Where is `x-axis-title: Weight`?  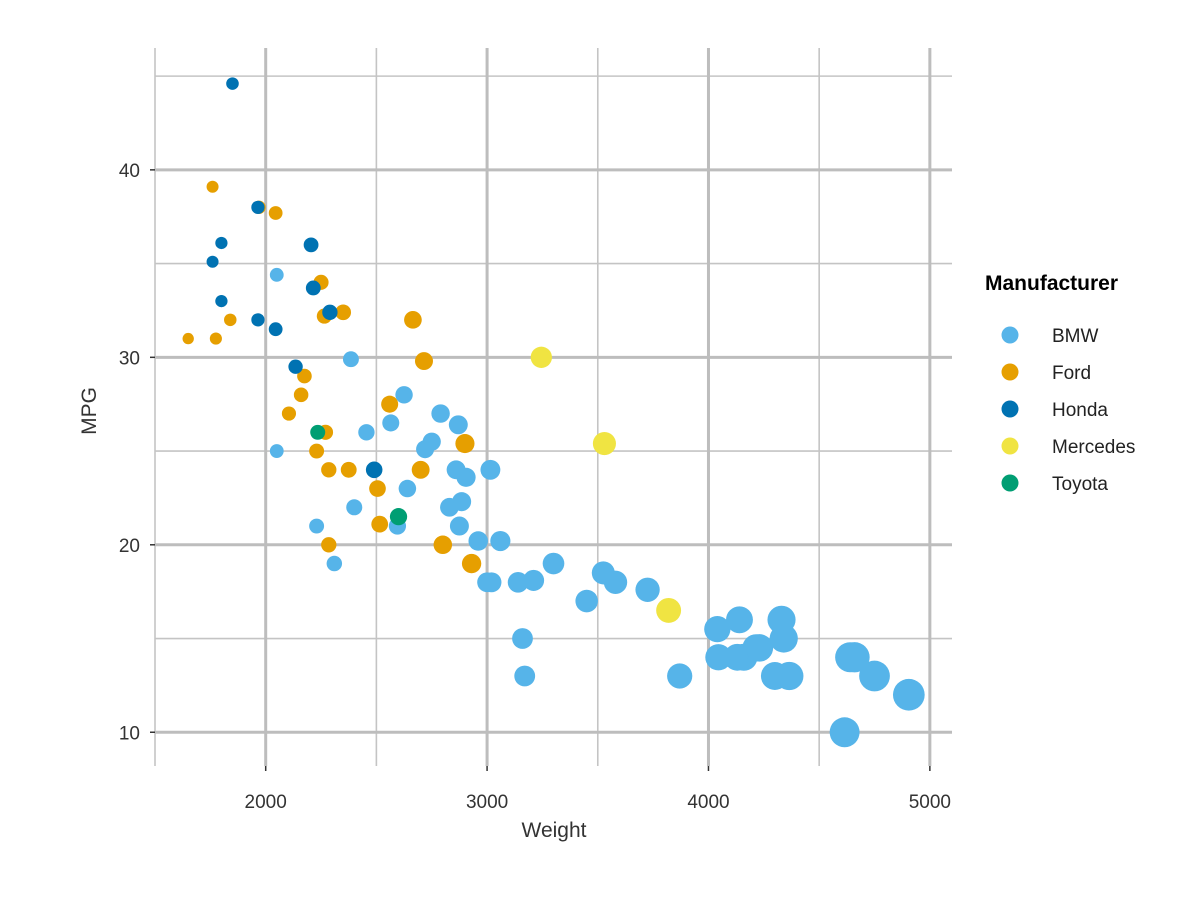 x-axis-title: Weight is located at coordinates (554, 830).